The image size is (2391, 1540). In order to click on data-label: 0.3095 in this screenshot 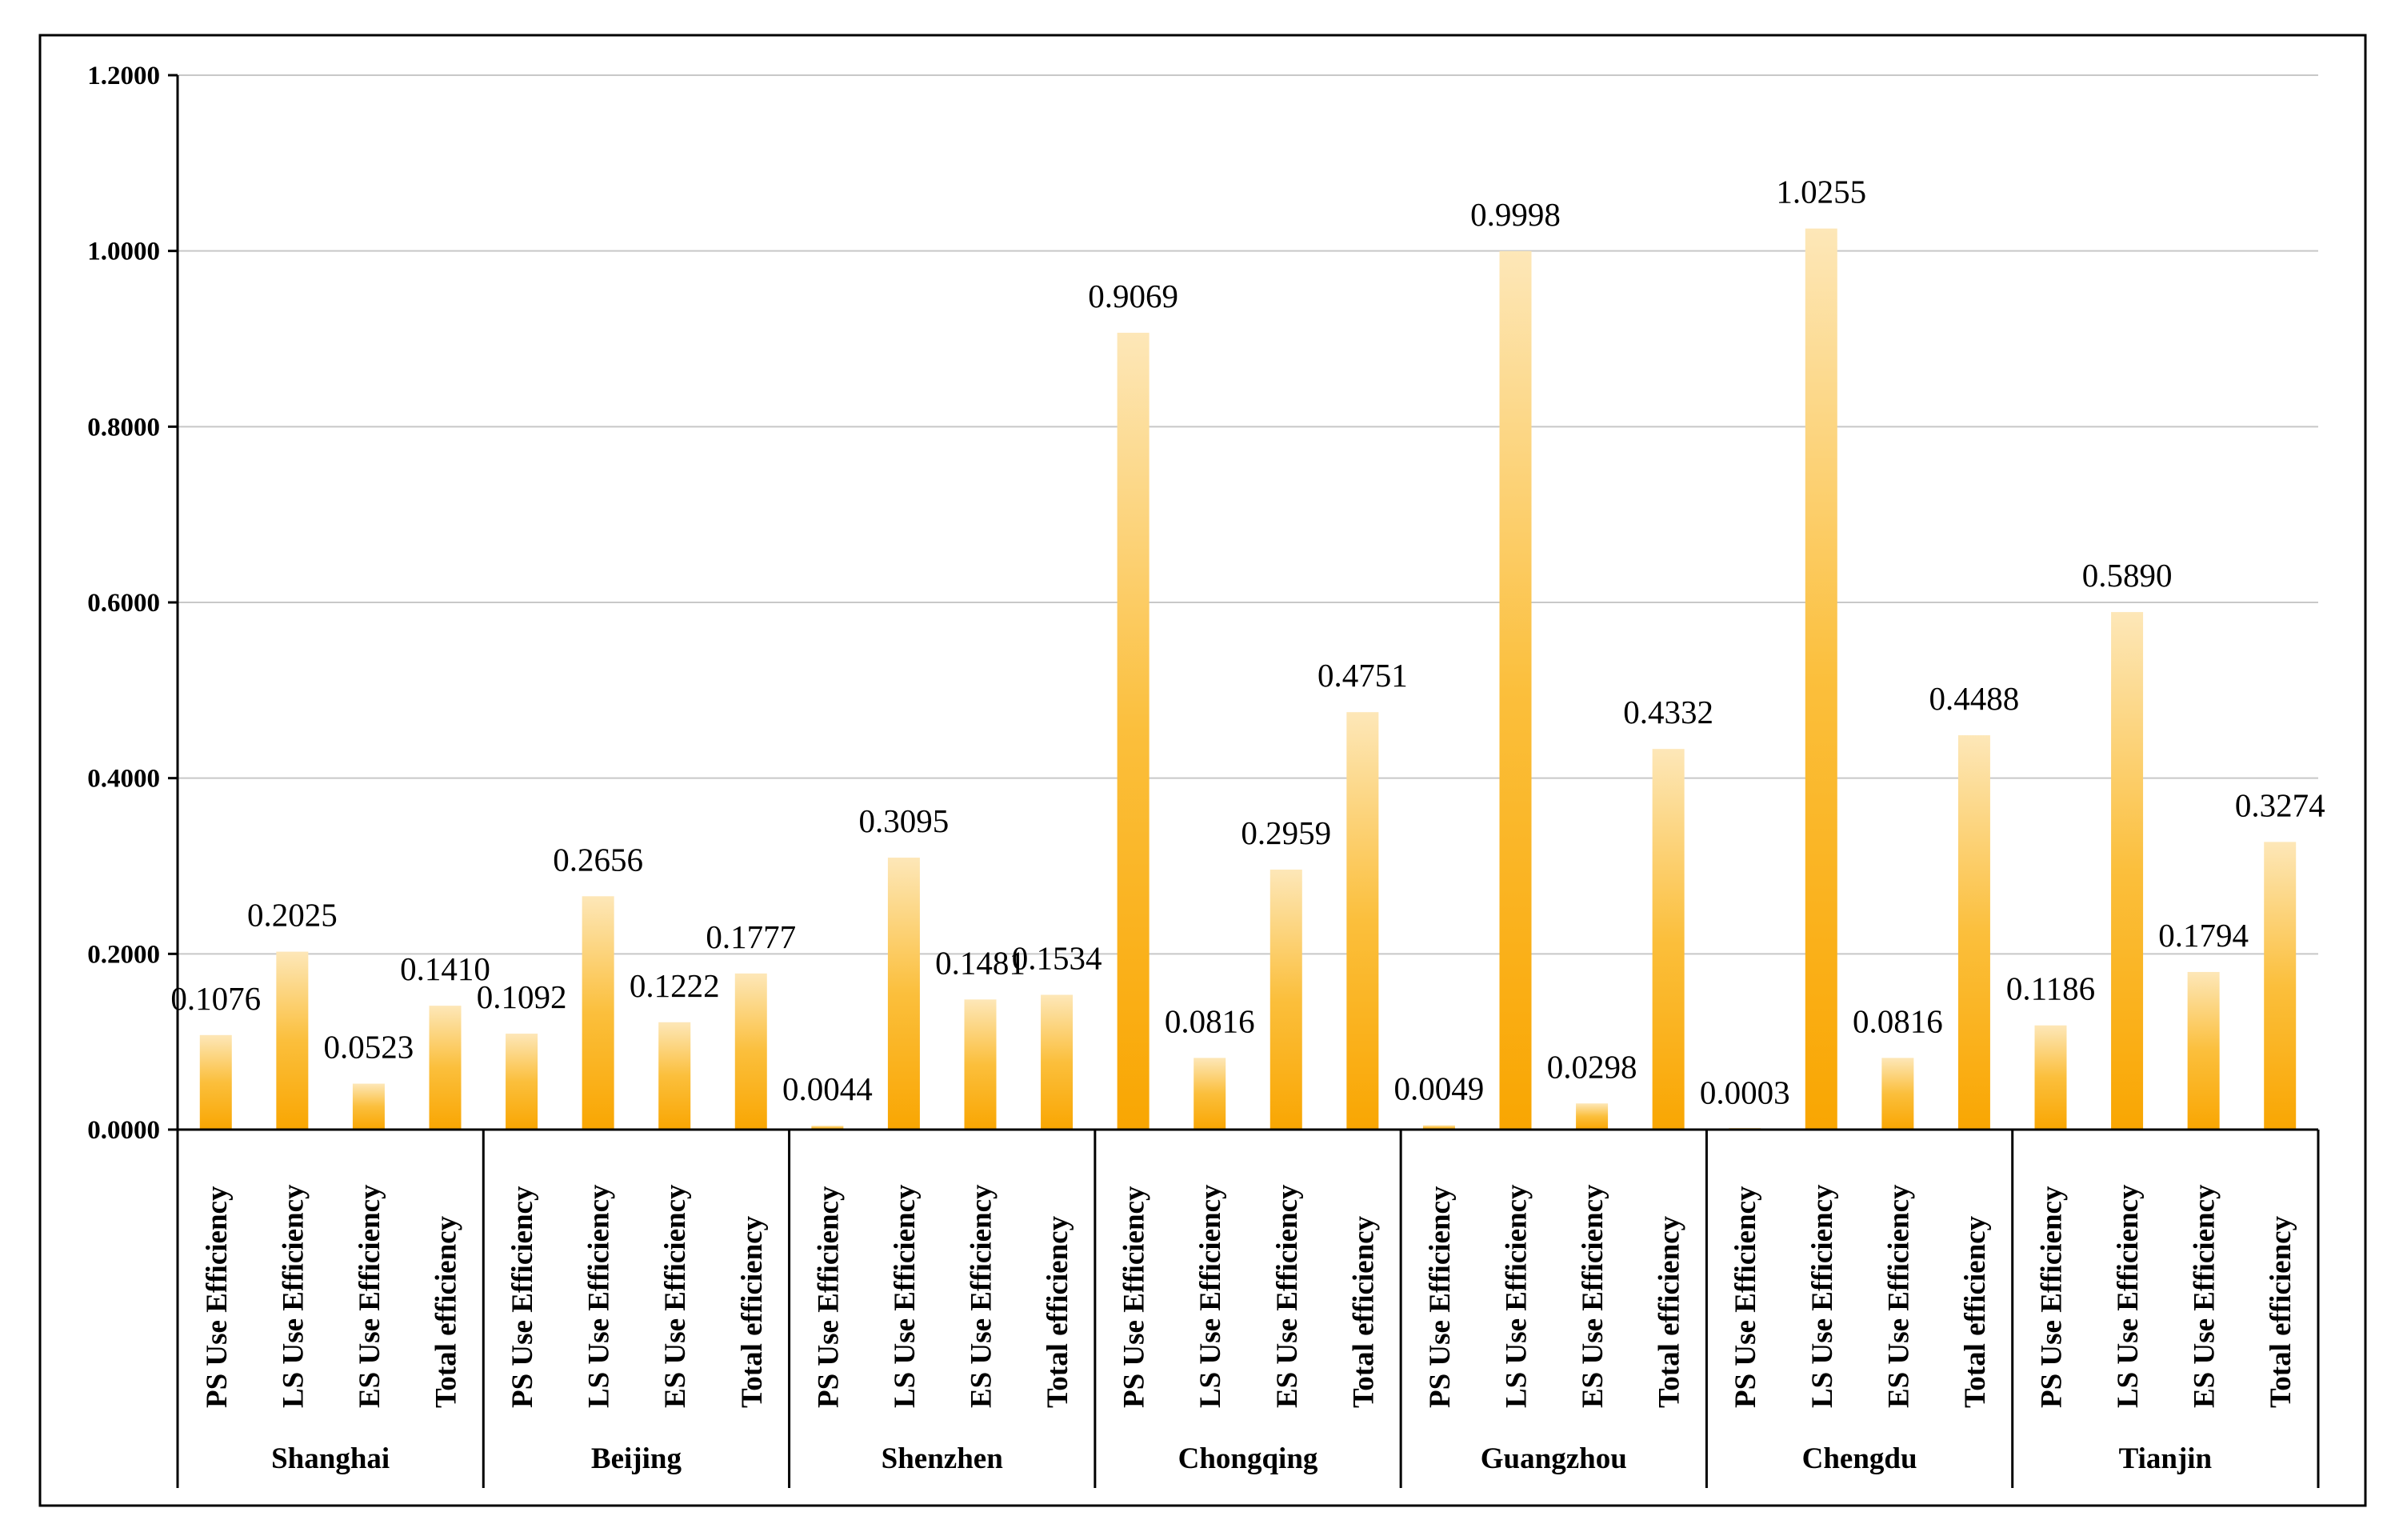, I will do `click(904, 820)`.